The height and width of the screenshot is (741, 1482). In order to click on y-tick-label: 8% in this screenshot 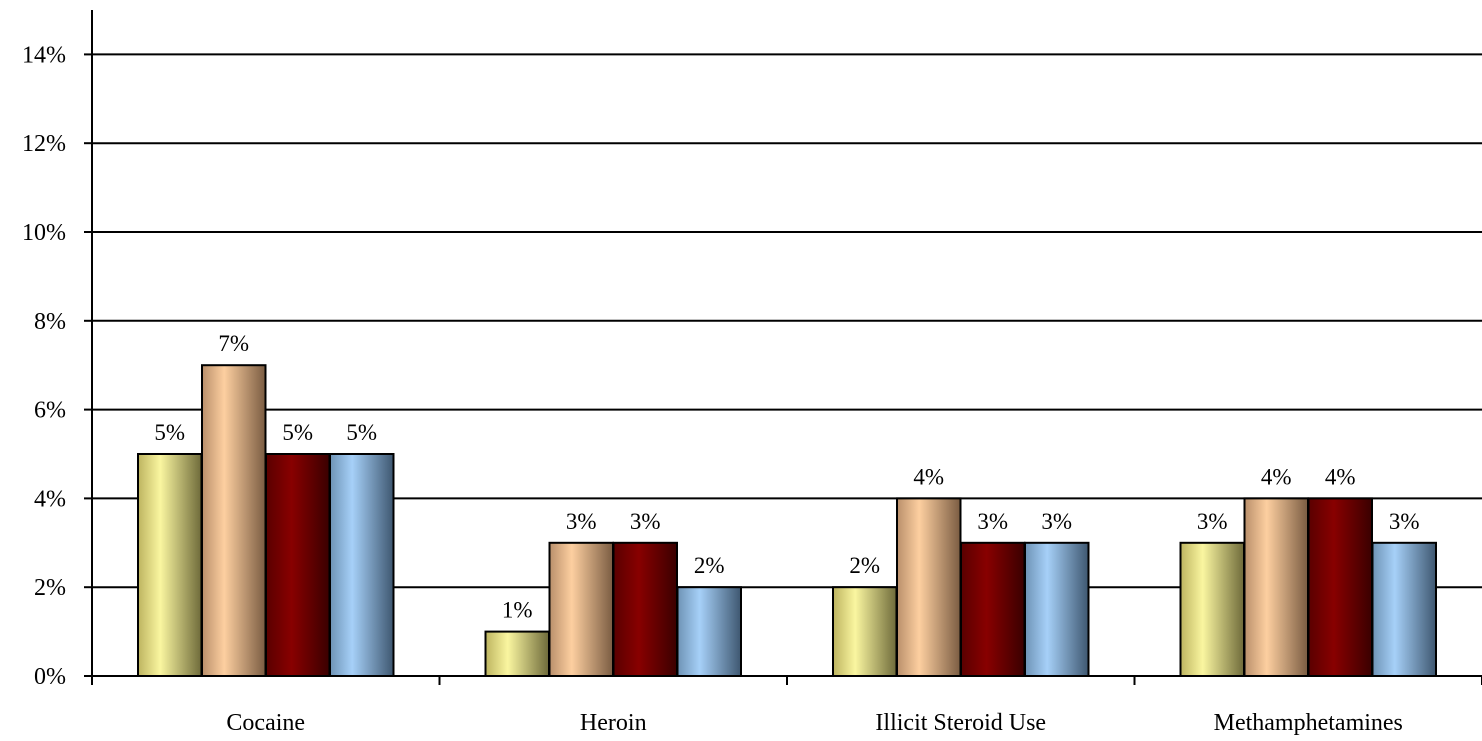, I will do `click(50, 322)`.